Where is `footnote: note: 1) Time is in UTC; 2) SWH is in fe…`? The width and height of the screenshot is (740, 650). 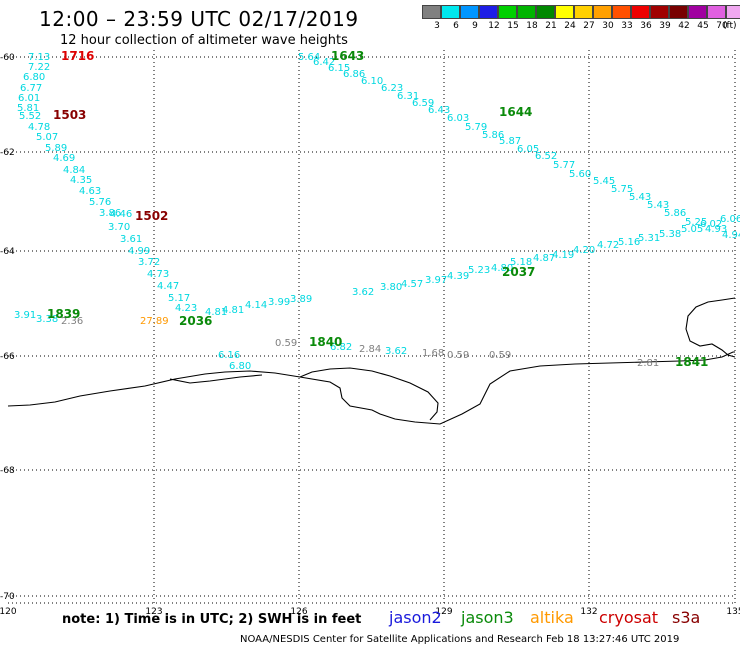
footnote: note: 1) Time is in UTC; 2) SWH is in fe… is located at coordinates (212, 619).